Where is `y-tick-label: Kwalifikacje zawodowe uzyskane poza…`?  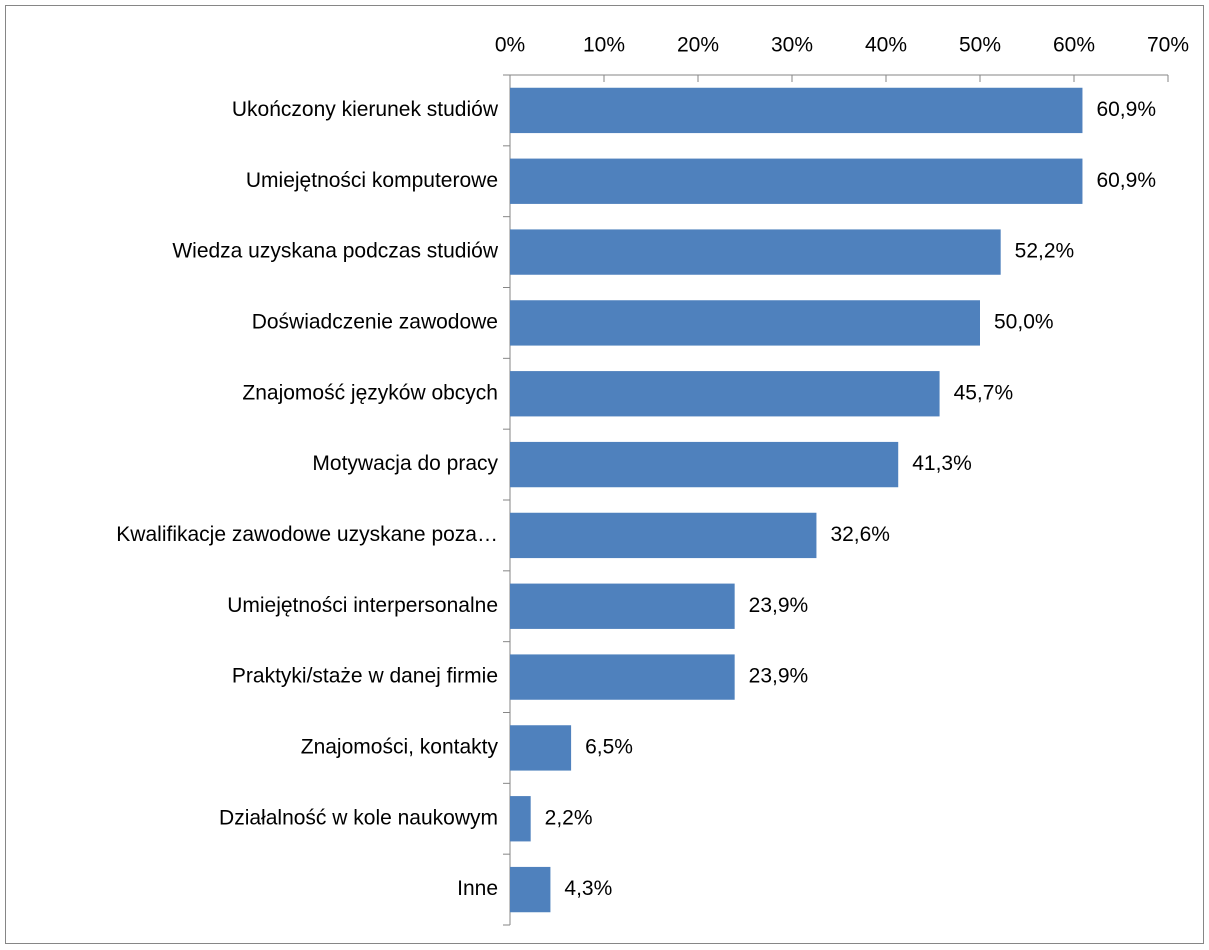
y-tick-label: Kwalifikacje zawodowe uzyskane poza… is located at coordinates (307, 534).